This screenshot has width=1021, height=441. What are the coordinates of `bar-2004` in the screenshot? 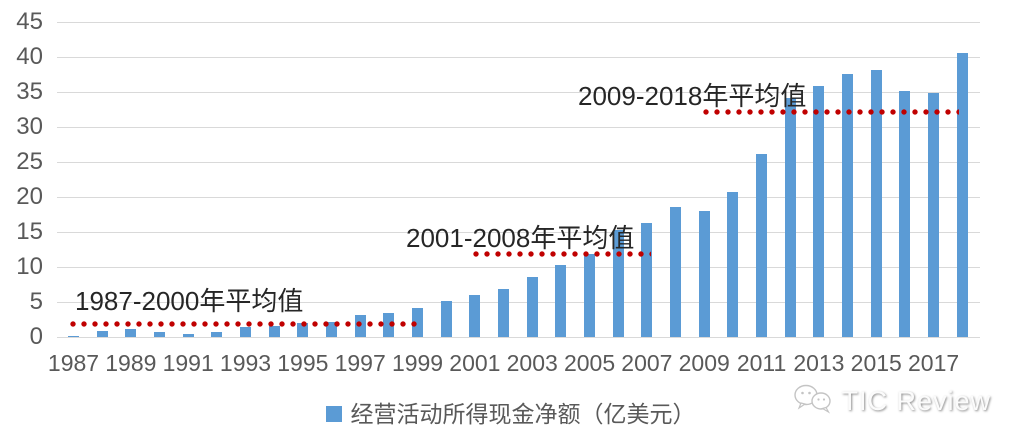 It's located at (560, 301).